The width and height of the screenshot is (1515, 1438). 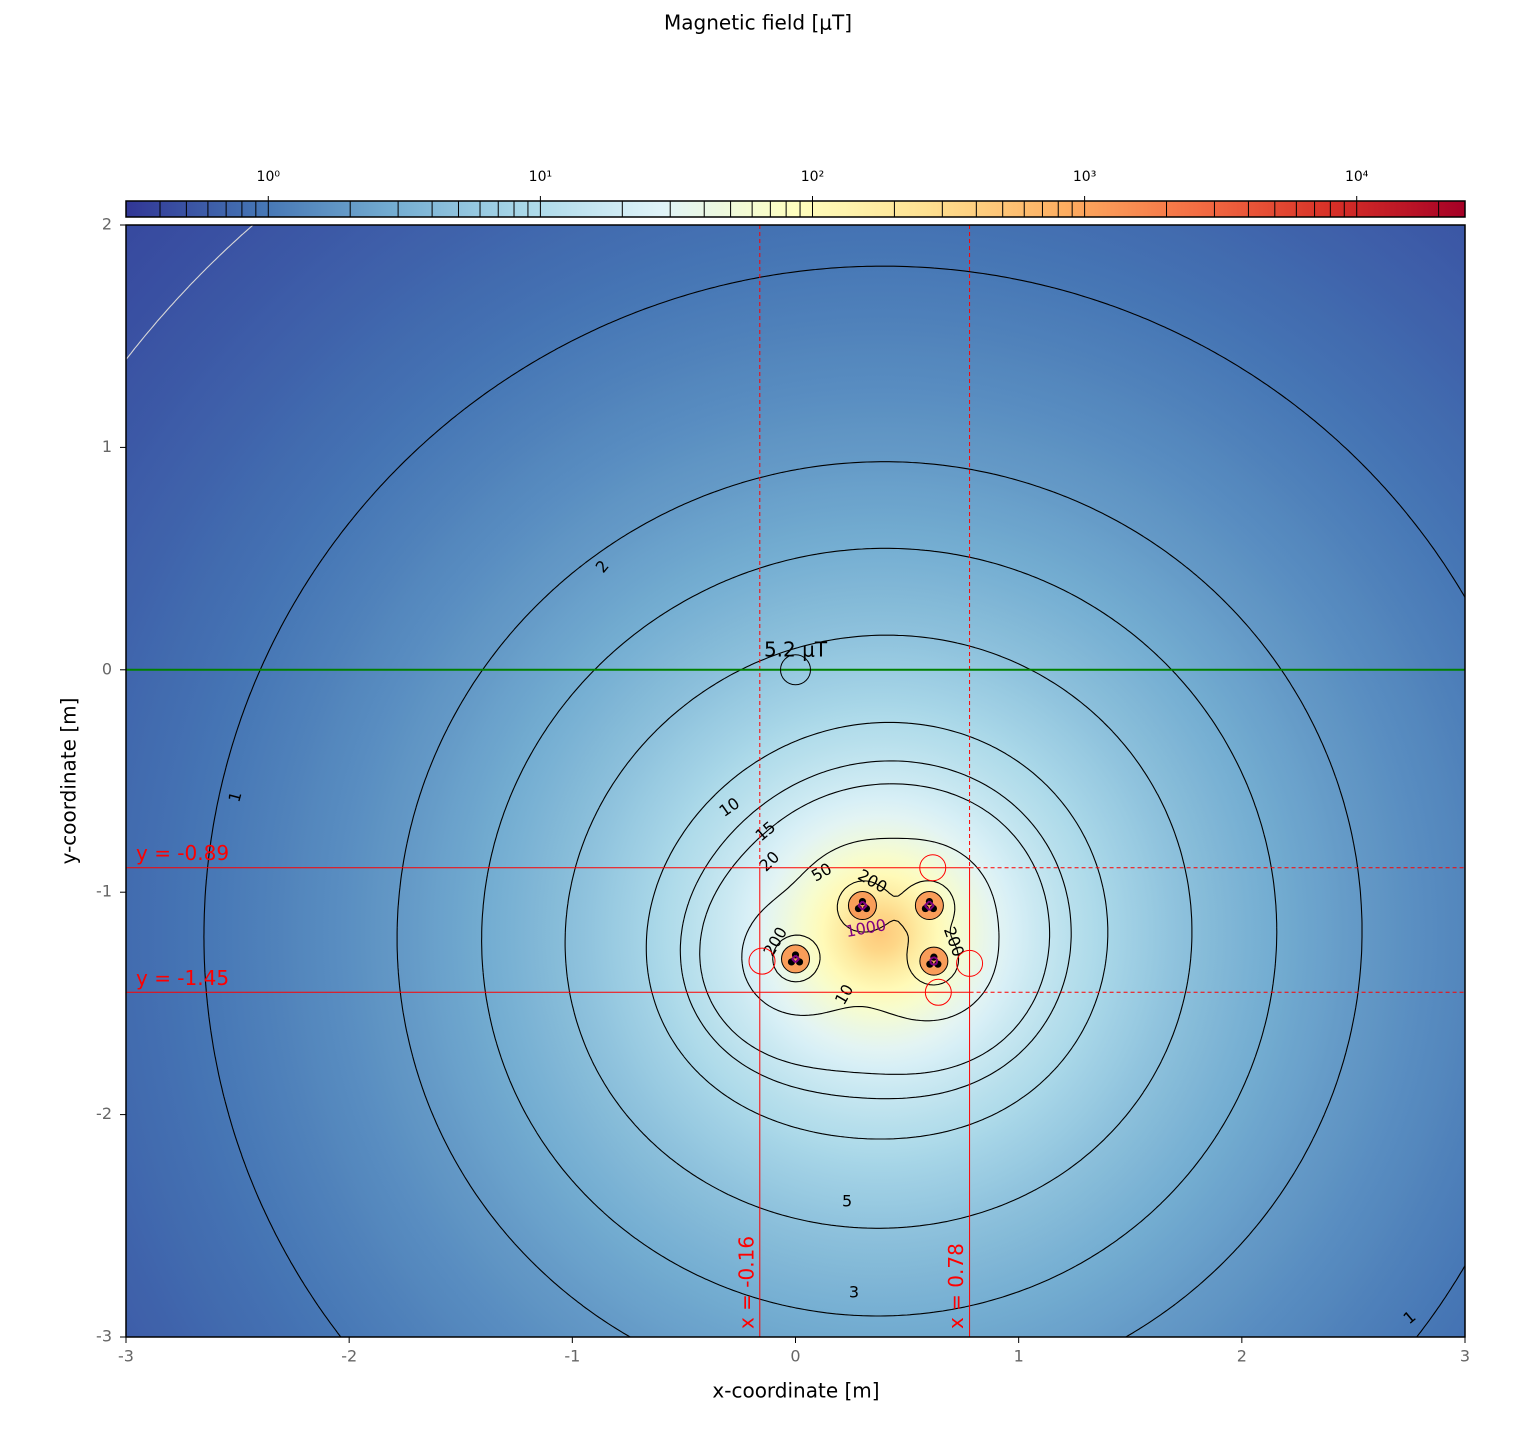 I want to click on colorbar-tick-label: 10⁰, so click(x=269, y=177).